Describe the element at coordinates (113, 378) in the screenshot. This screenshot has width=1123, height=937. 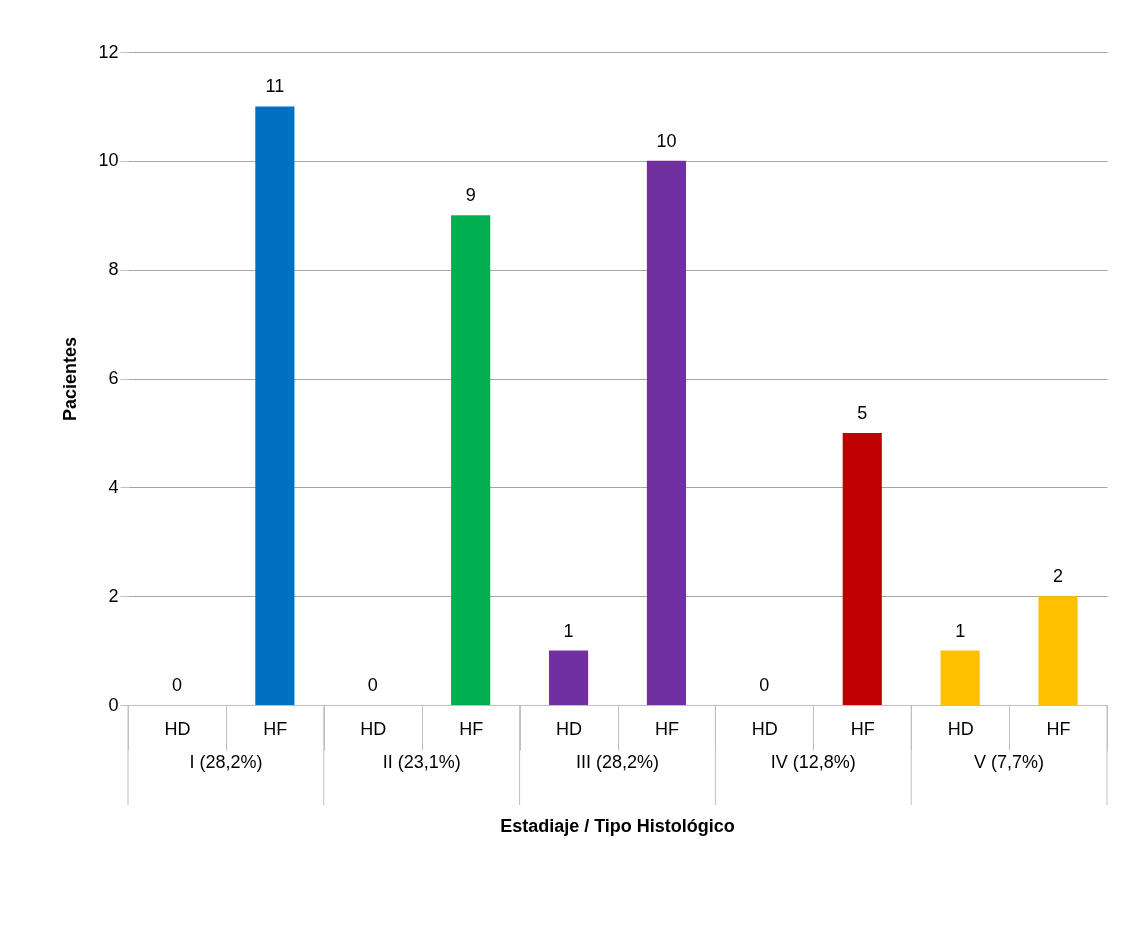
I see `y-tick-label: 6` at that location.